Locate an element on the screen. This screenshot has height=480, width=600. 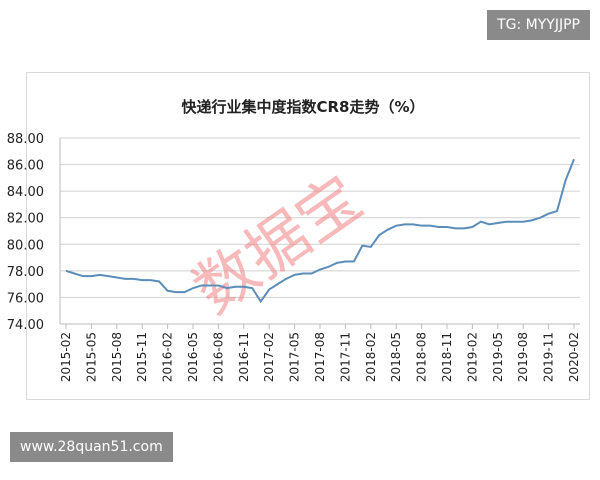
y-tick-label: 80.00 is located at coordinates (25, 245).